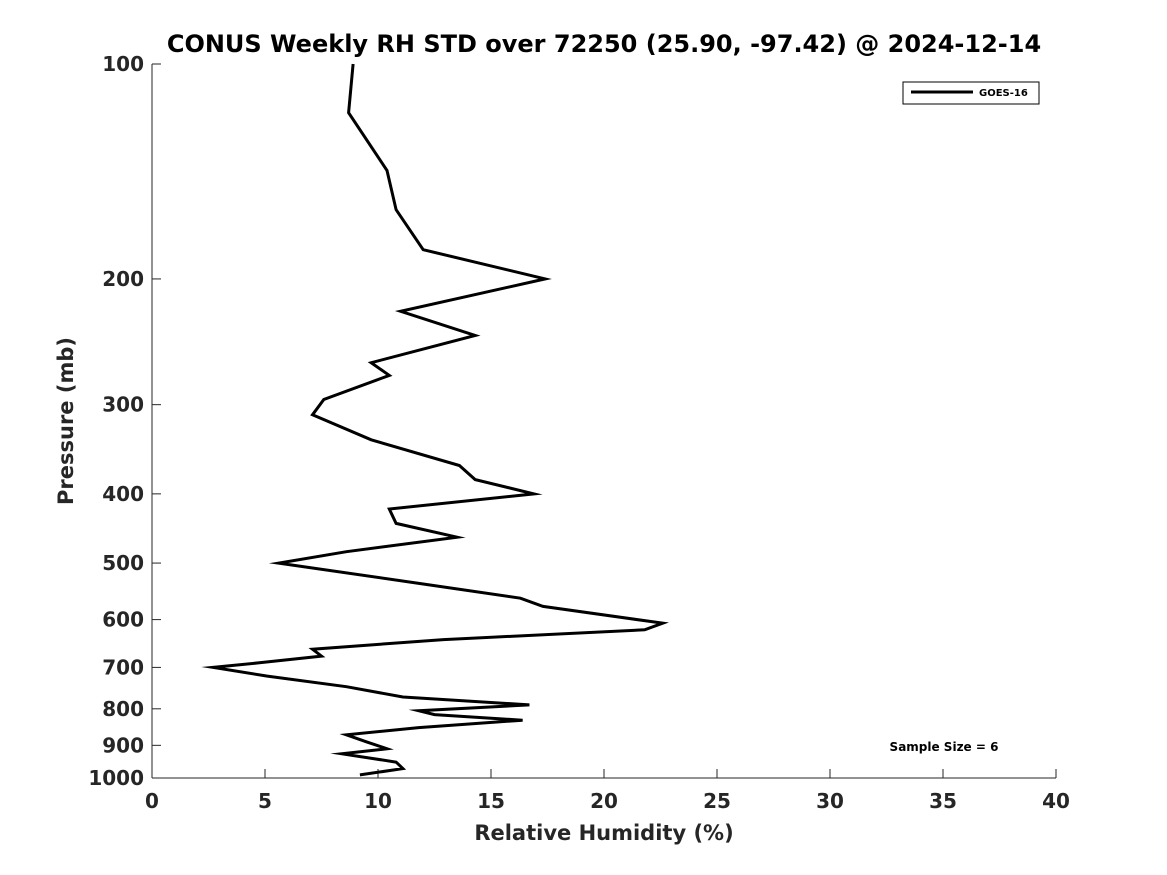 The image size is (1167, 875). I want to click on x-tick-label: 15, so click(491, 801).